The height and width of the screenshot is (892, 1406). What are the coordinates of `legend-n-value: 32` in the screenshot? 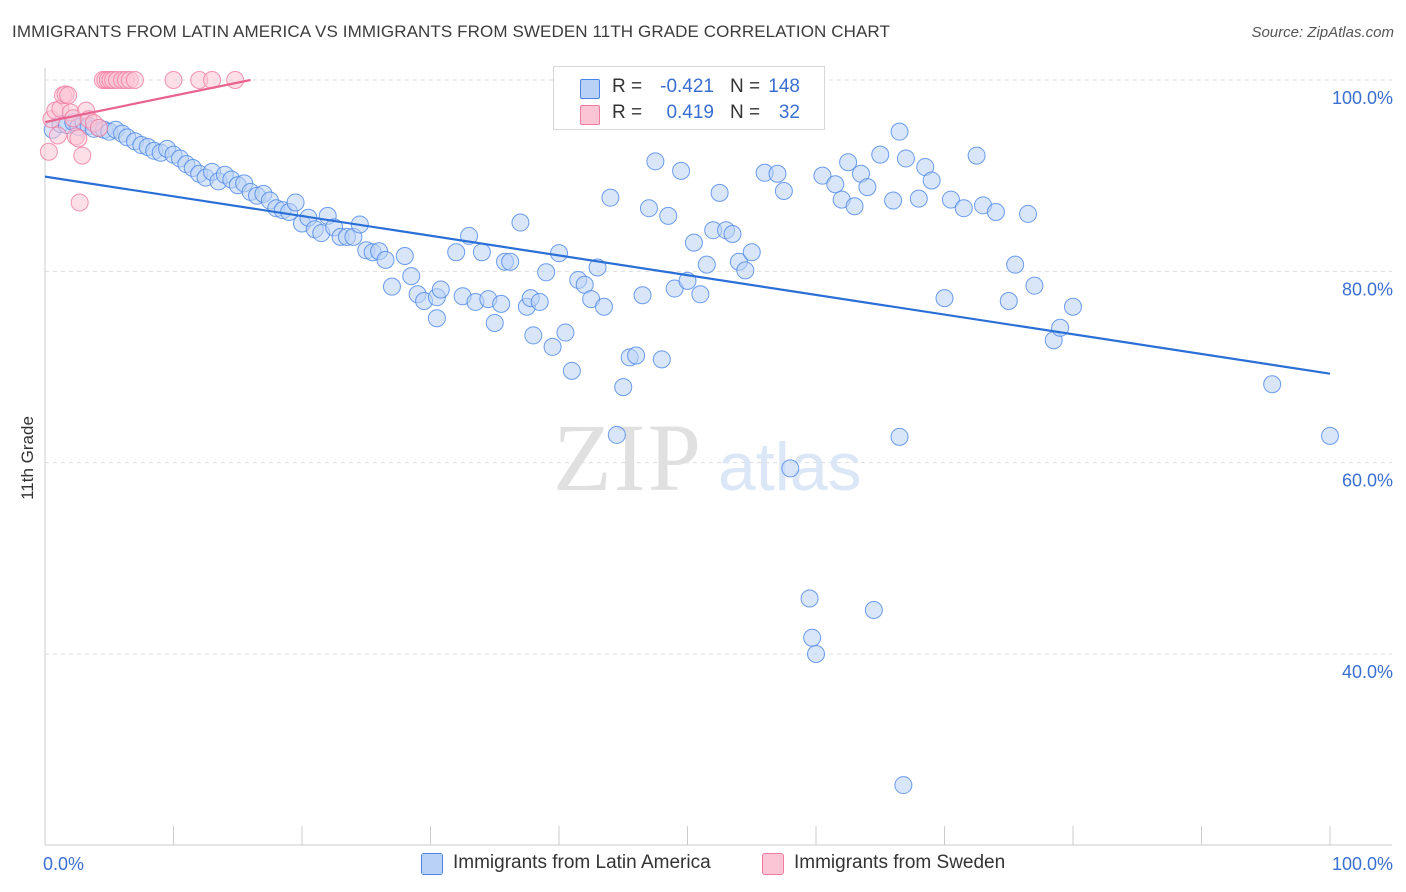 It's located at (789, 112).